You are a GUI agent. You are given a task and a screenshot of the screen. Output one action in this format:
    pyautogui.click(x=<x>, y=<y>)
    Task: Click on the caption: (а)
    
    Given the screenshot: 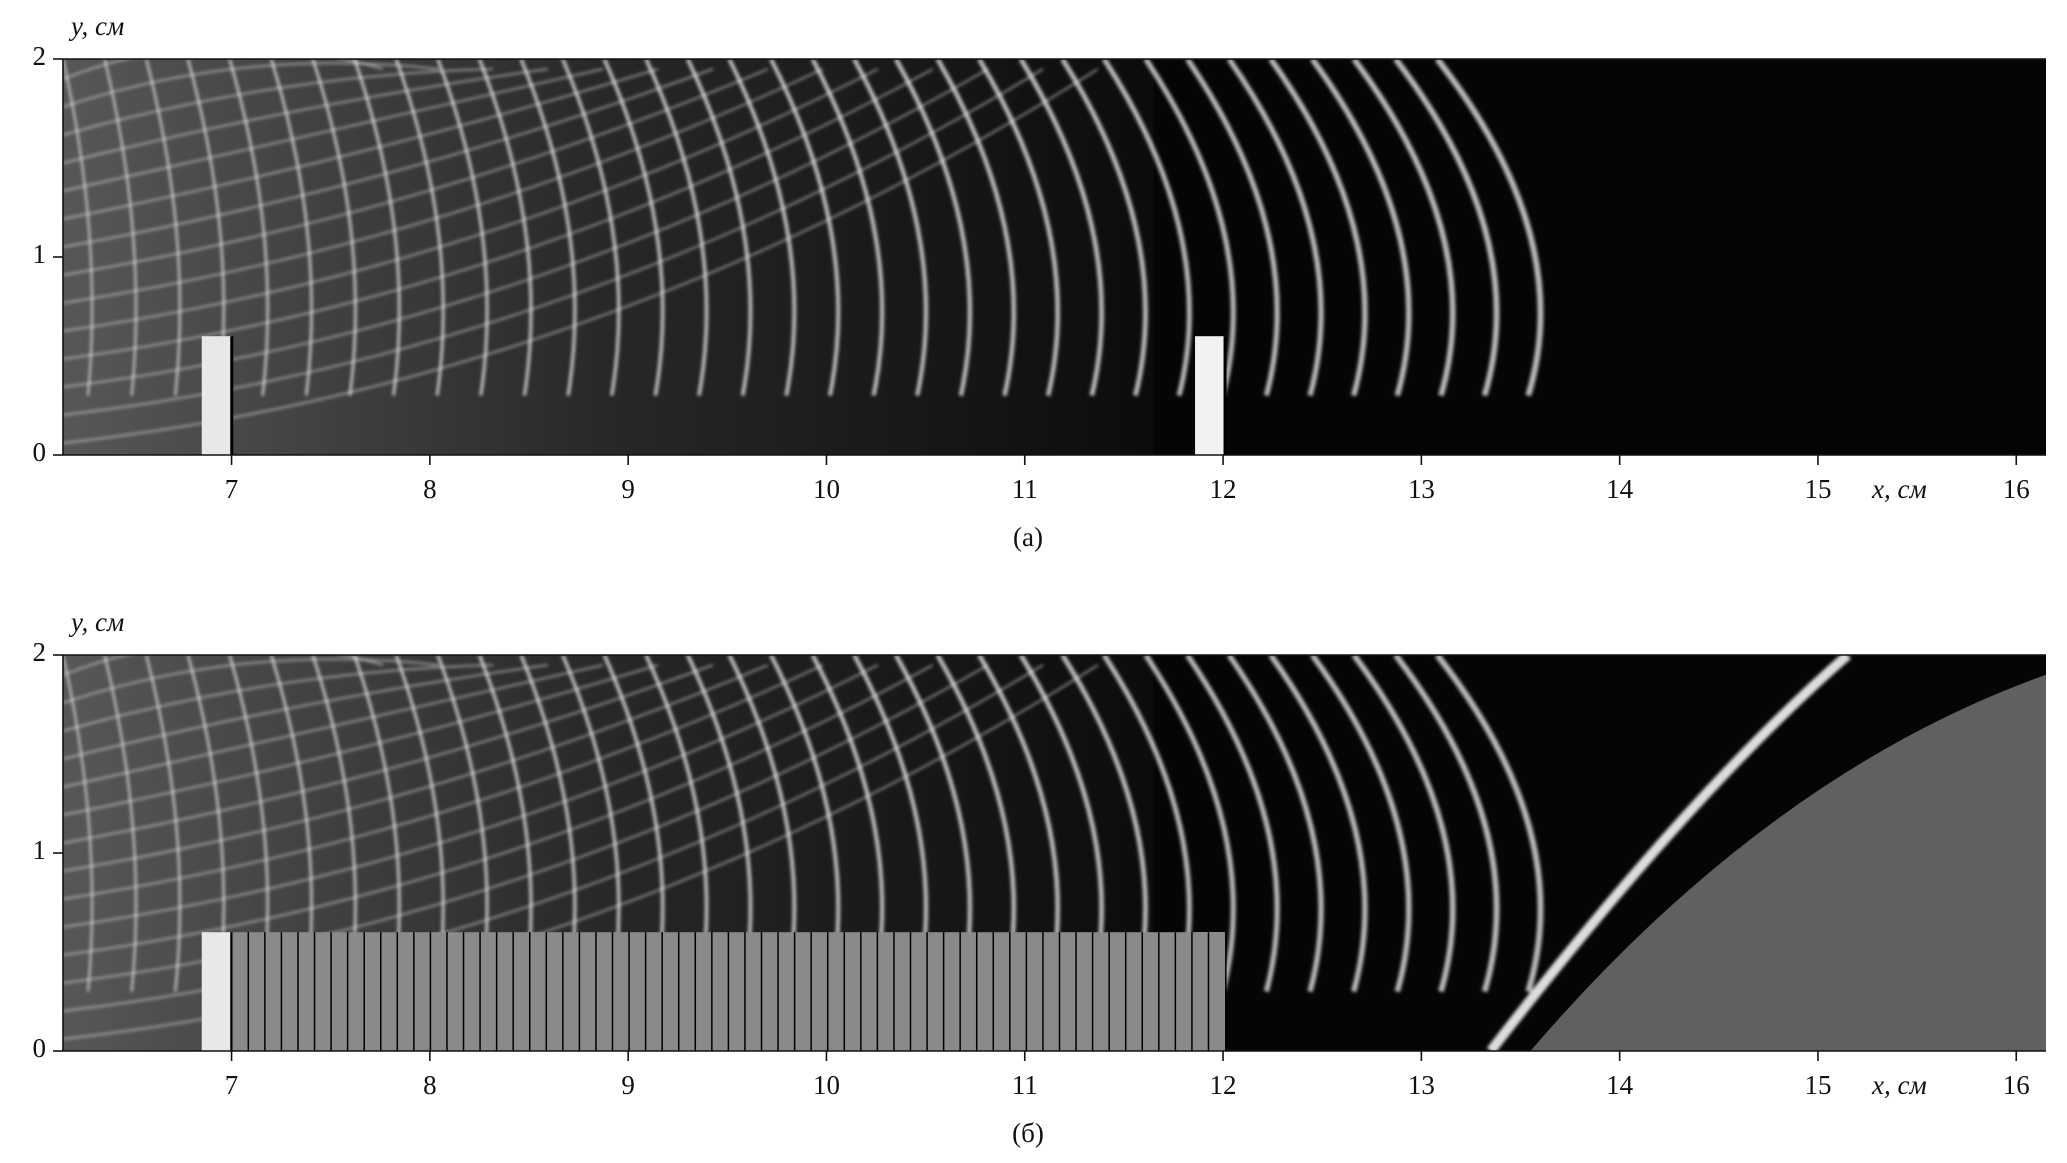 What is the action you would take?
    pyautogui.click(x=1028, y=537)
    